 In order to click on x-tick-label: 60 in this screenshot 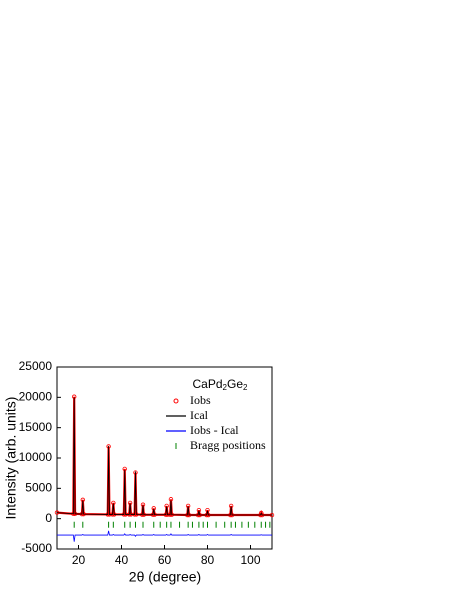, I will do `click(165, 560)`.